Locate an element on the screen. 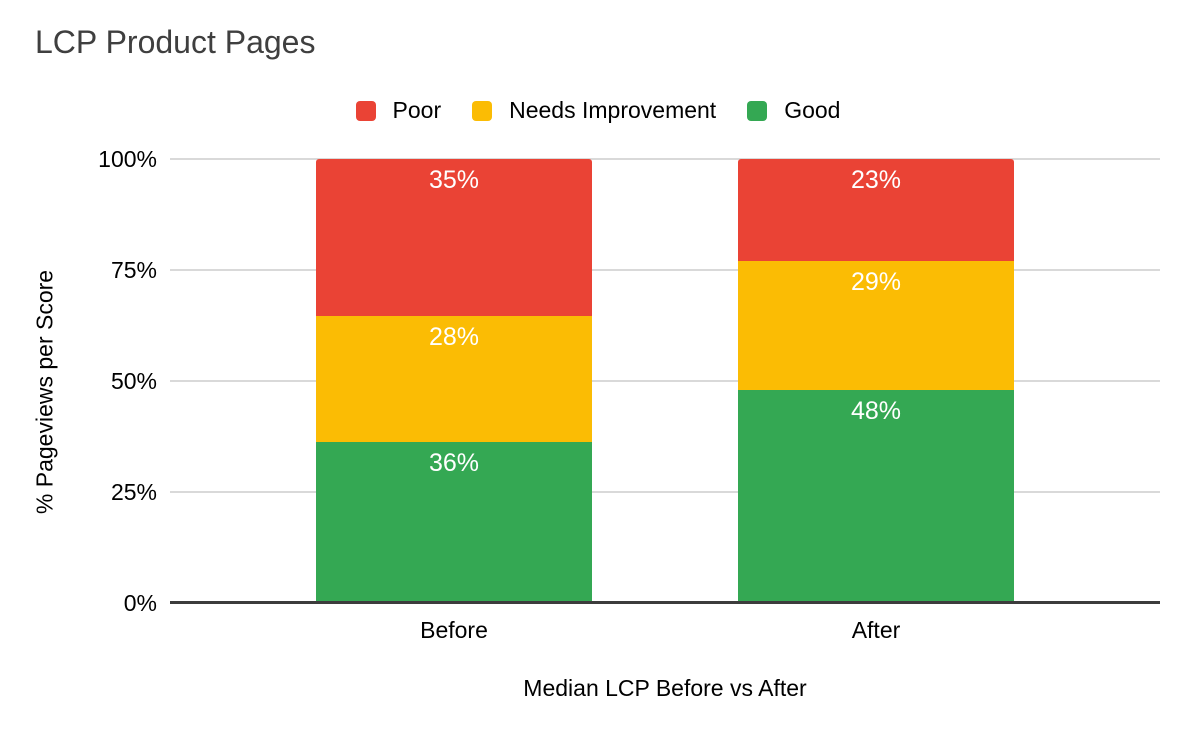 Image resolution: width=1196 pixels, height=738 pixels. bar-value-label-before-poor: 35% is located at coordinates (454, 180).